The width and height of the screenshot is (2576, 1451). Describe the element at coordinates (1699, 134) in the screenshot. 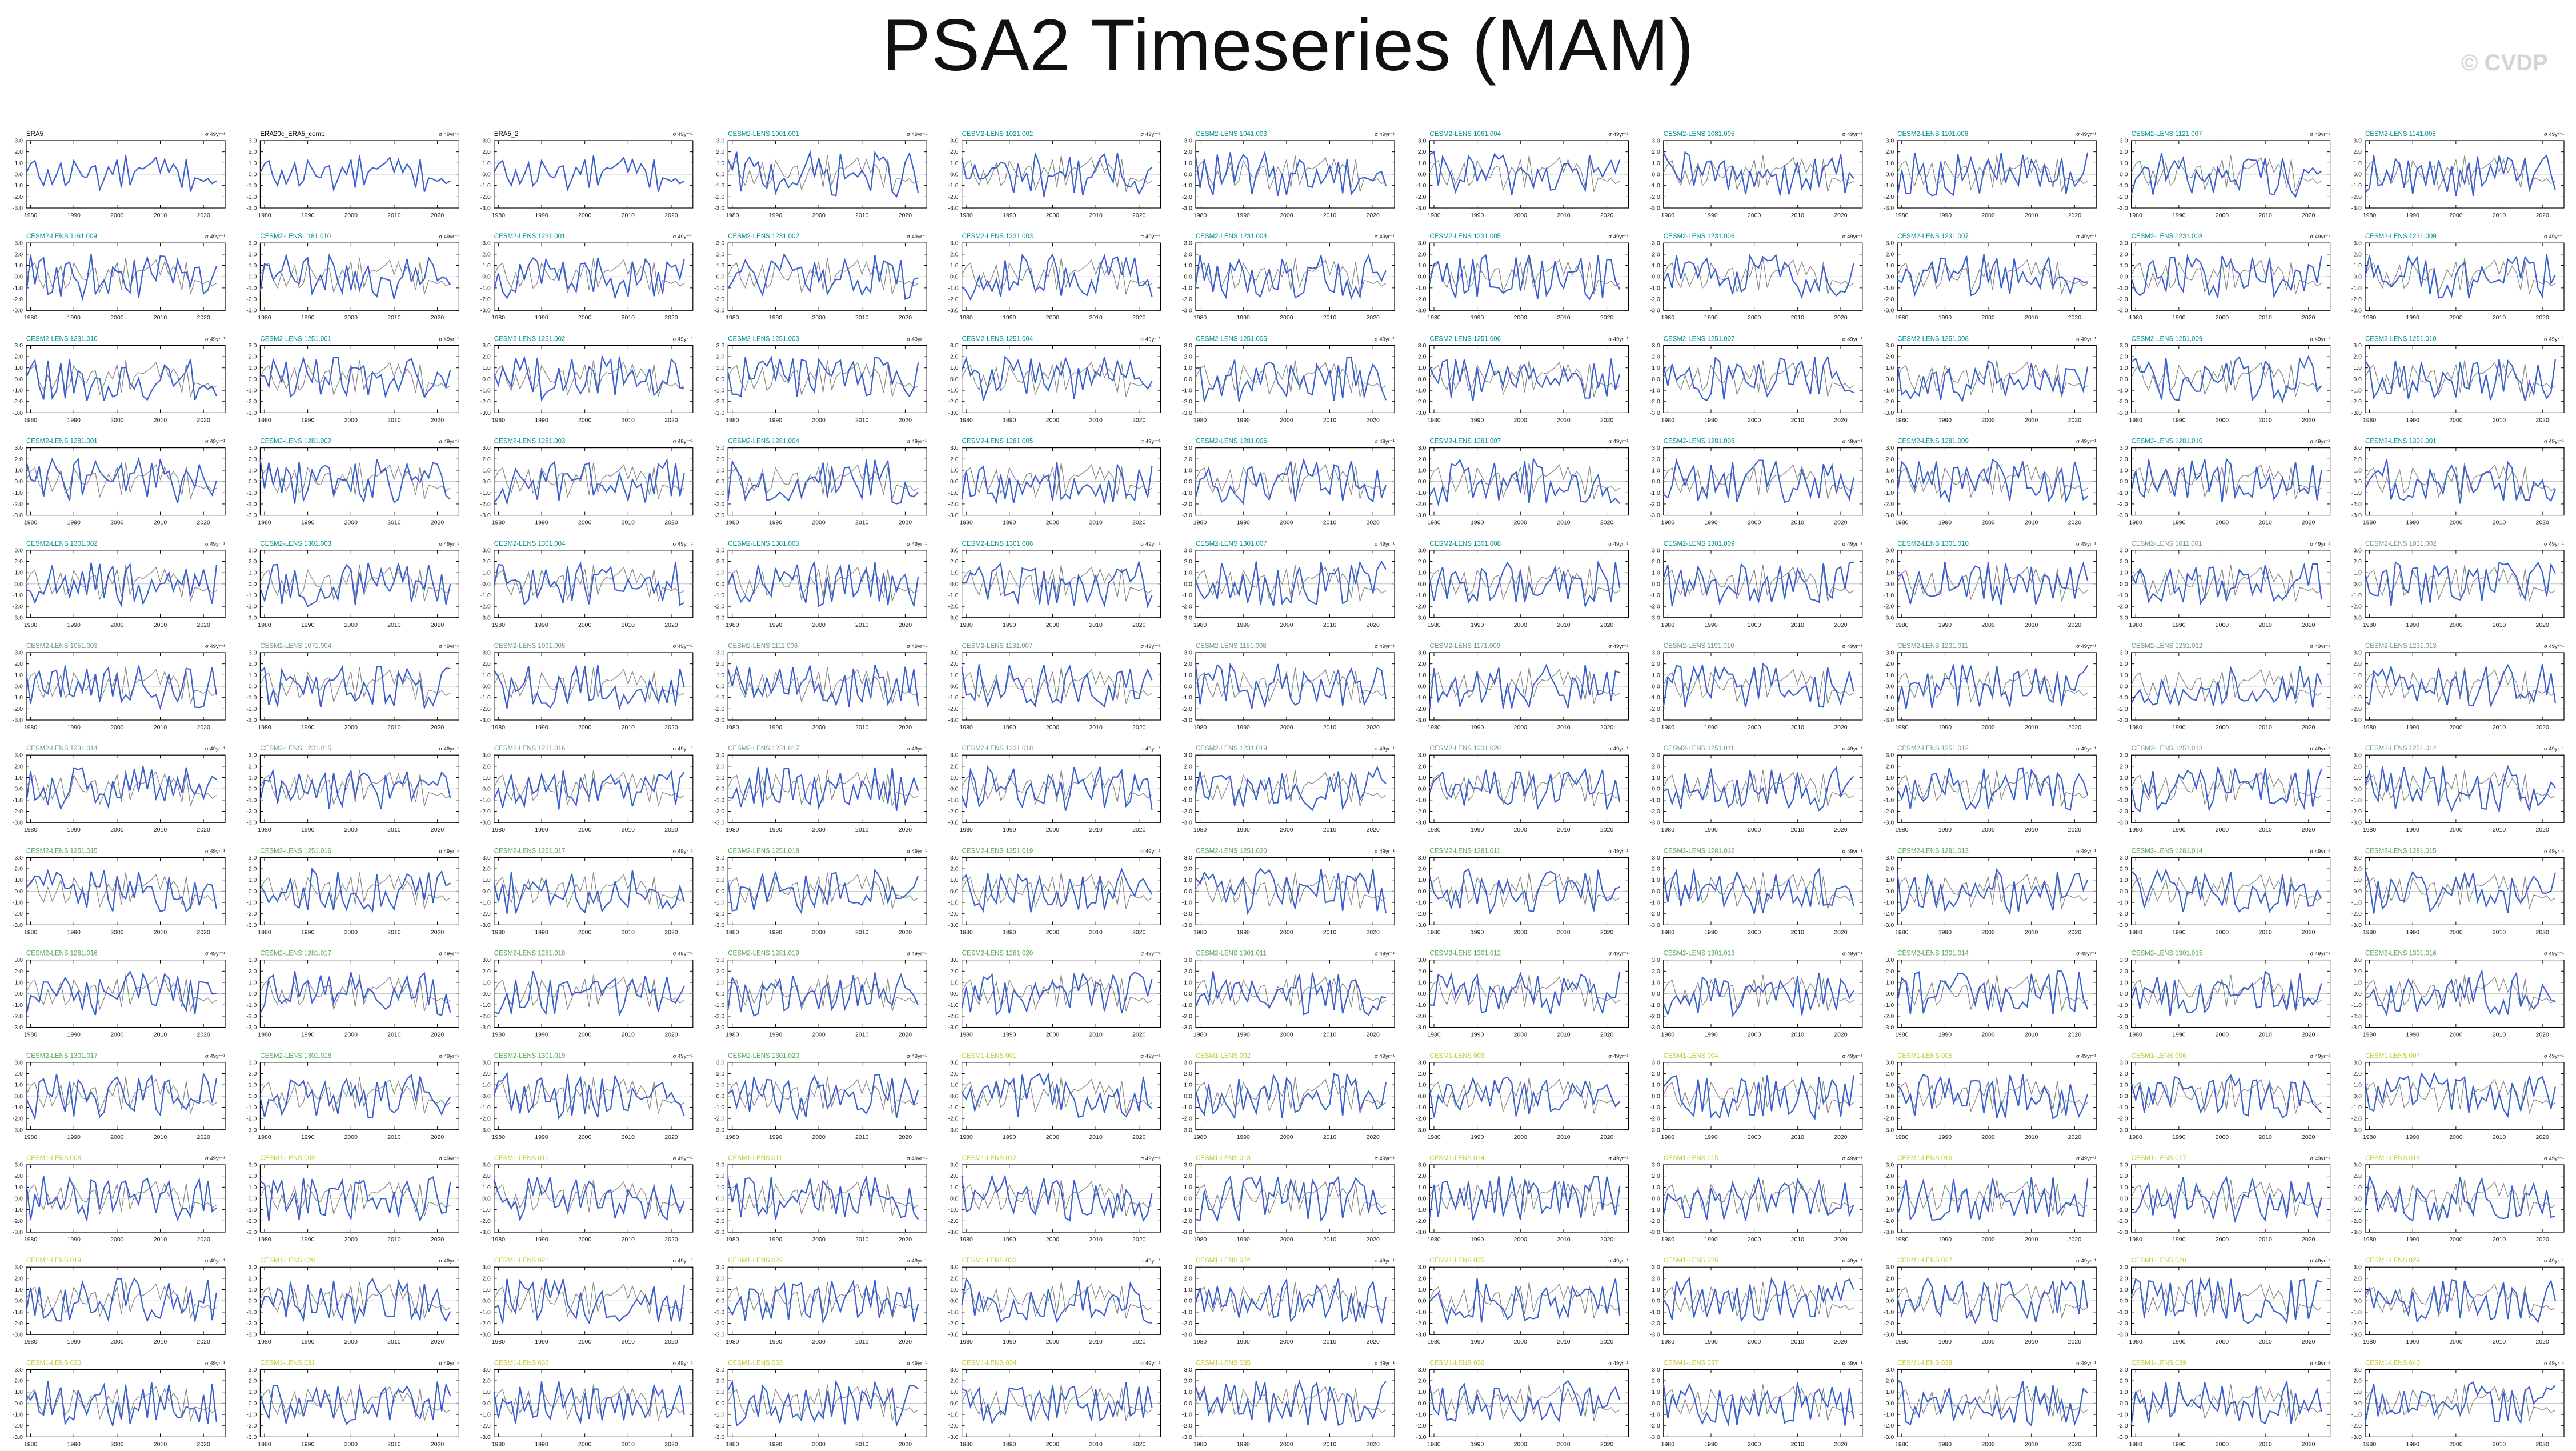

I see `panel-title: CESM2-LENS 1081.005` at that location.